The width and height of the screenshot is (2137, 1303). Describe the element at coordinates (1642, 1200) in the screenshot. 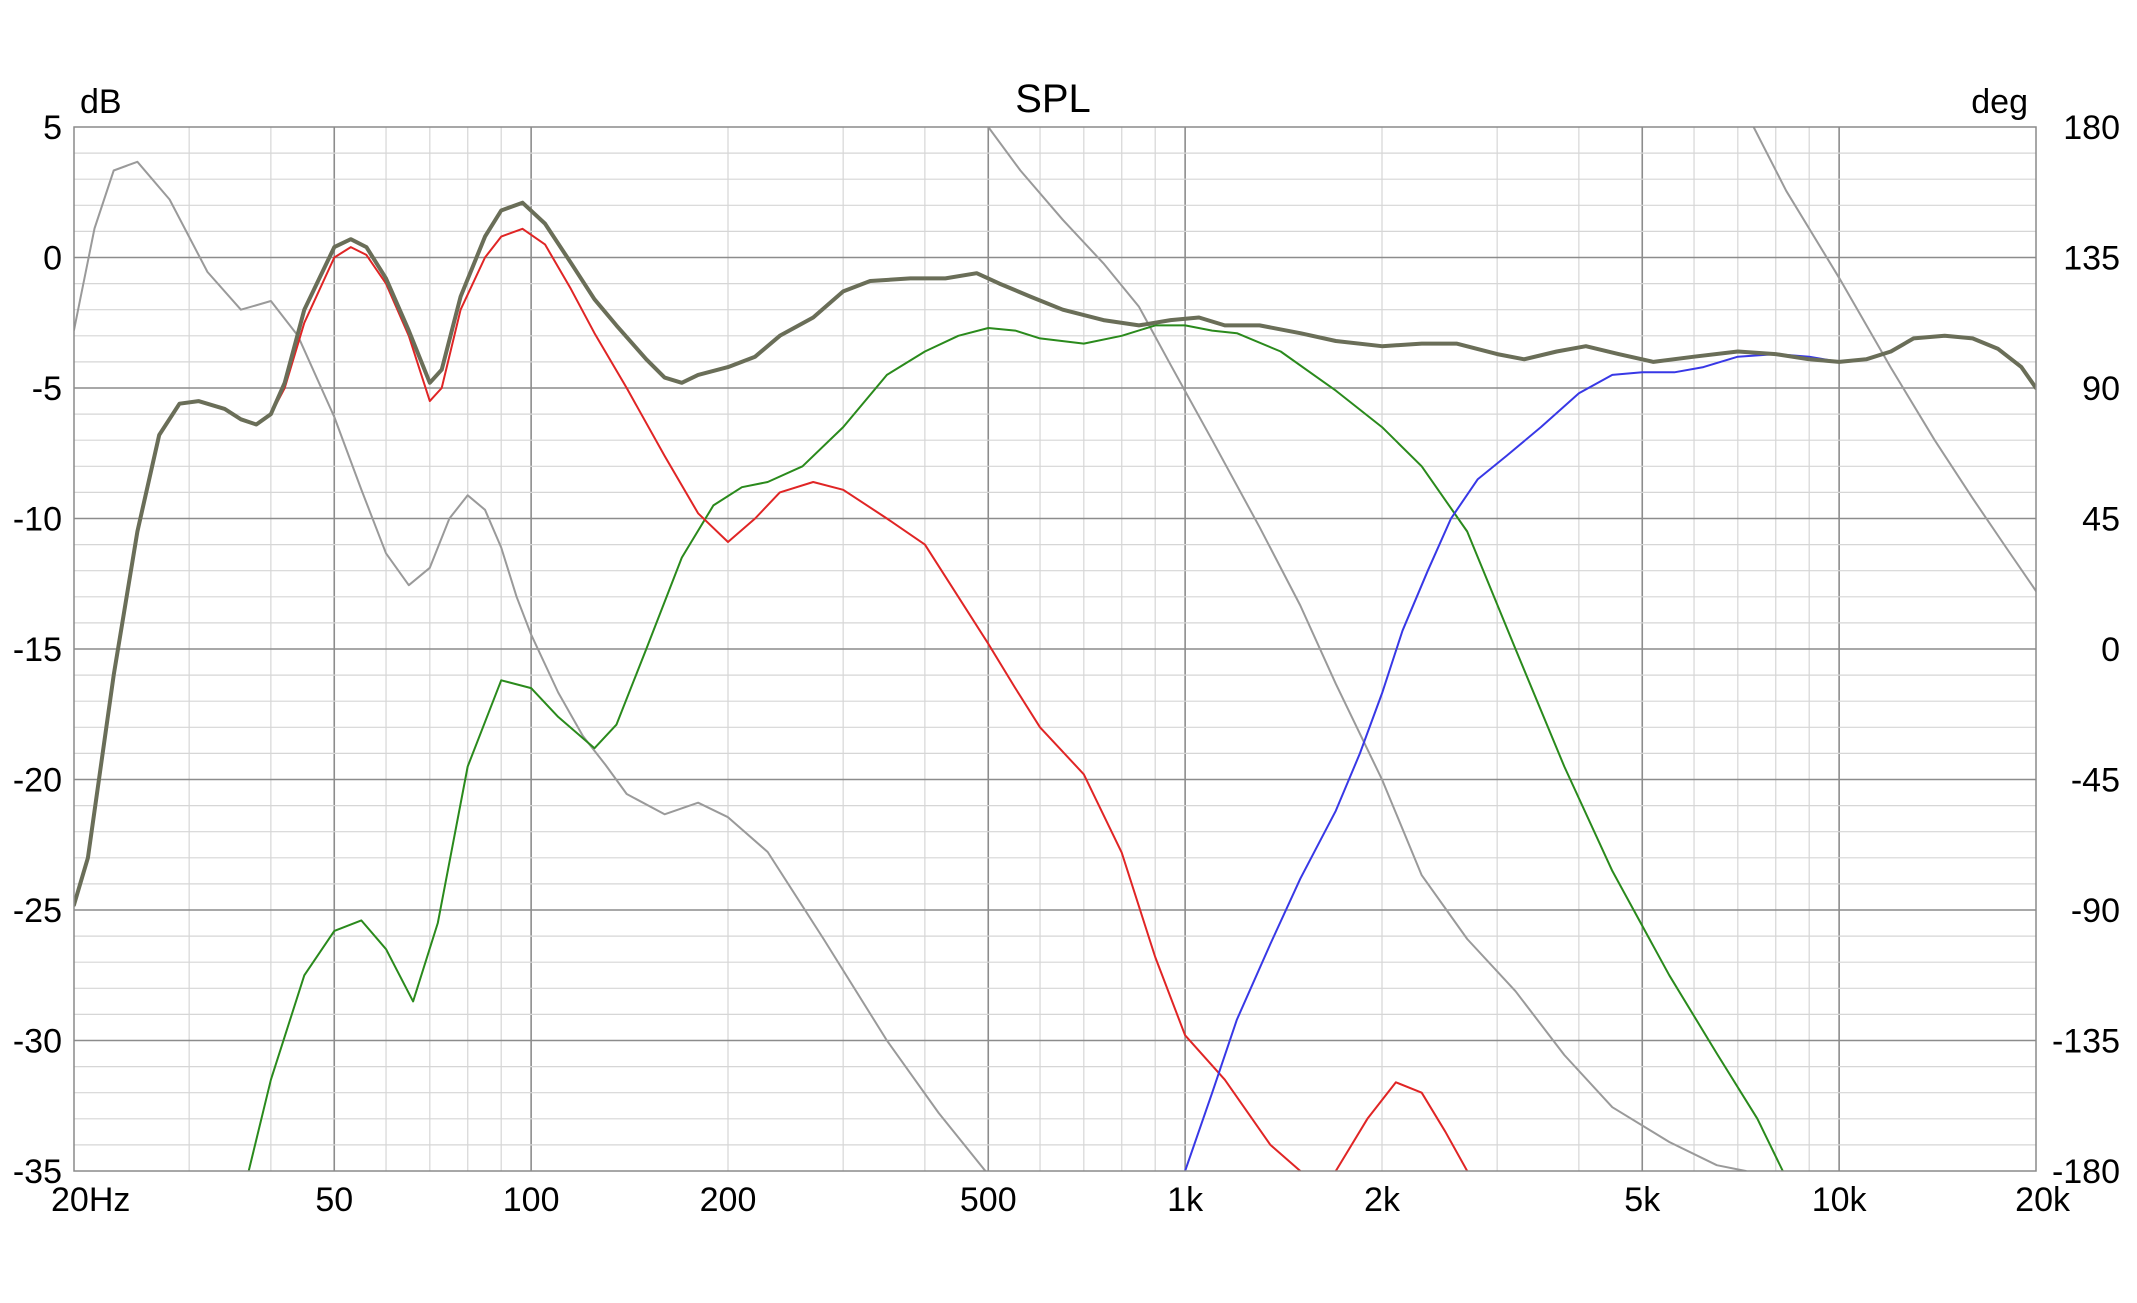

I see `x-tick-label: 5k` at that location.